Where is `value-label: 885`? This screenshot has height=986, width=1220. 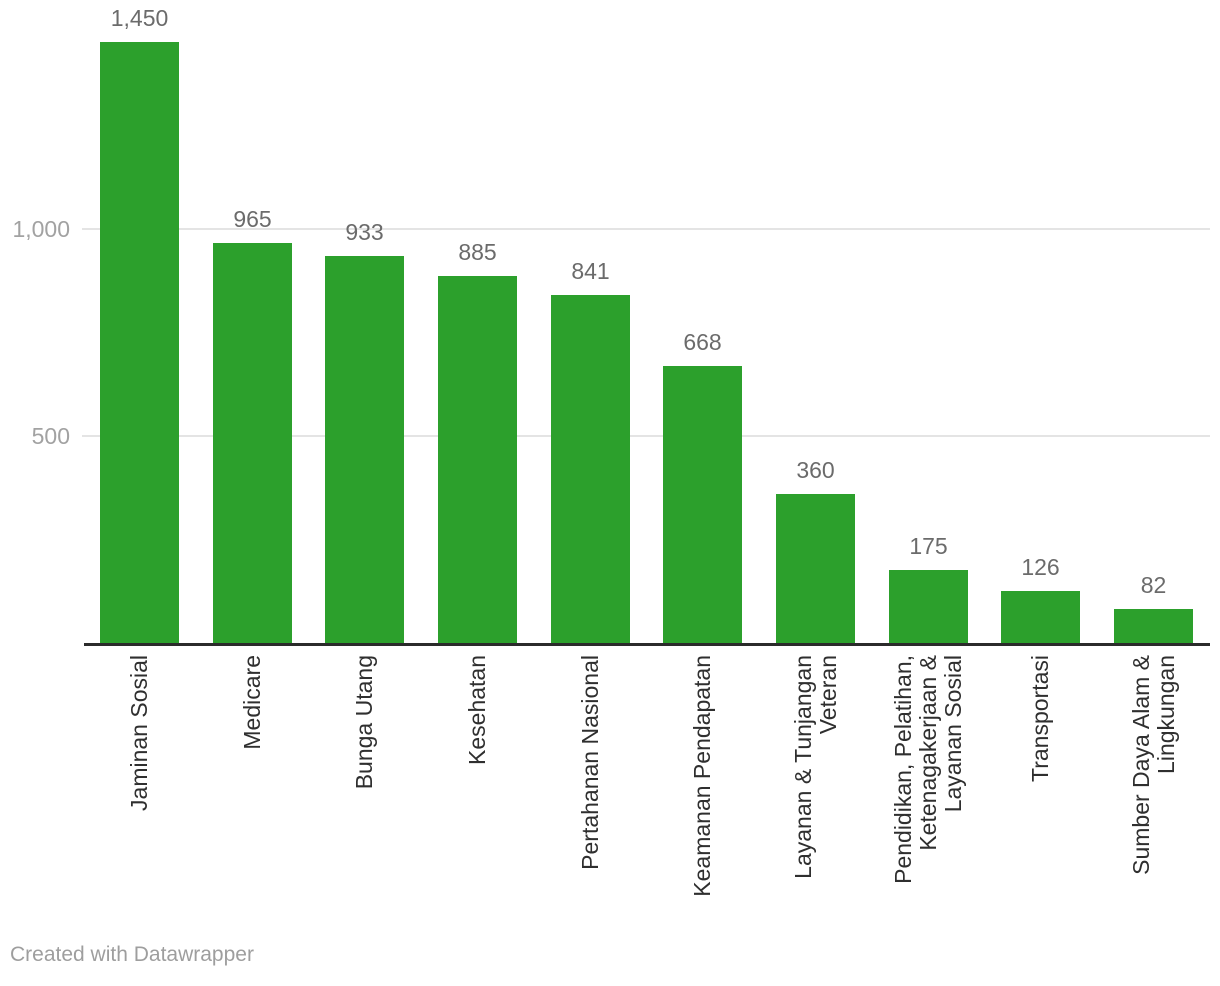 value-label: 885 is located at coordinates (477, 252).